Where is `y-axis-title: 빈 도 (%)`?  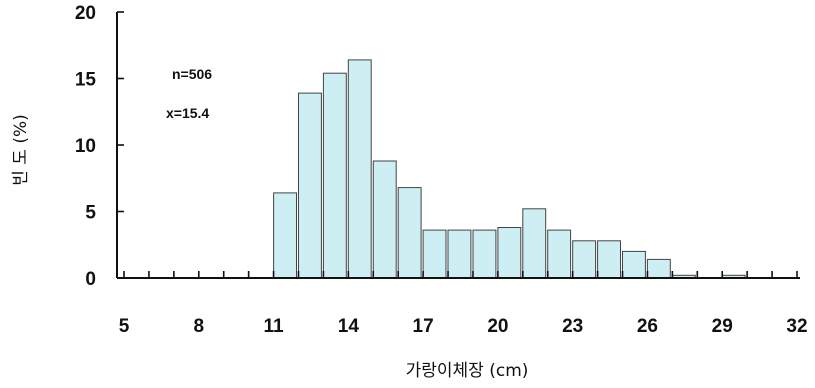 y-axis-title: 빈 도 (%) is located at coordinates (21, 150).